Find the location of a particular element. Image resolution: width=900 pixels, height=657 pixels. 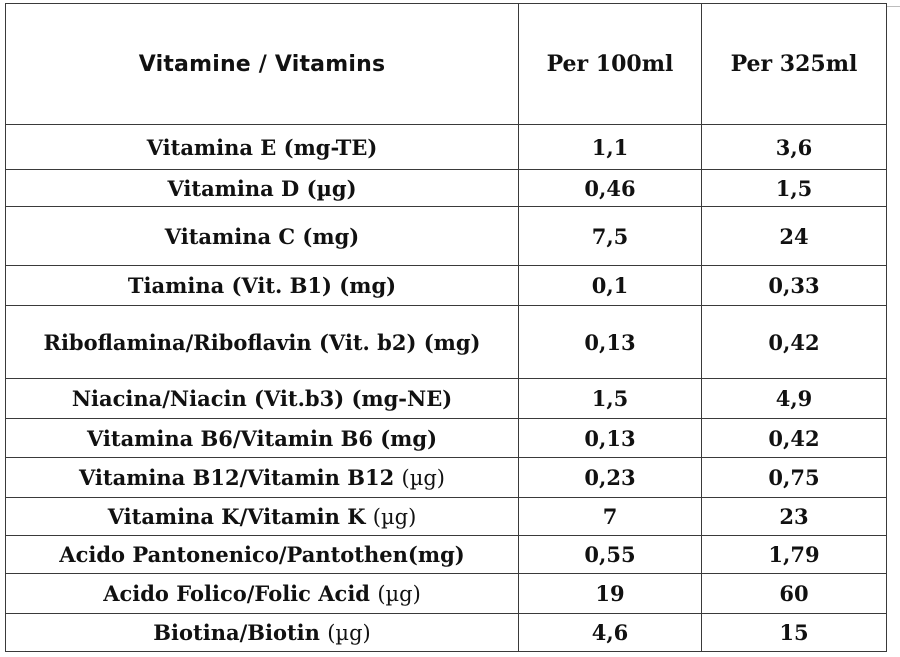

row-name: Vitamina E (mg-TE) is located at coordinates (262, 147).